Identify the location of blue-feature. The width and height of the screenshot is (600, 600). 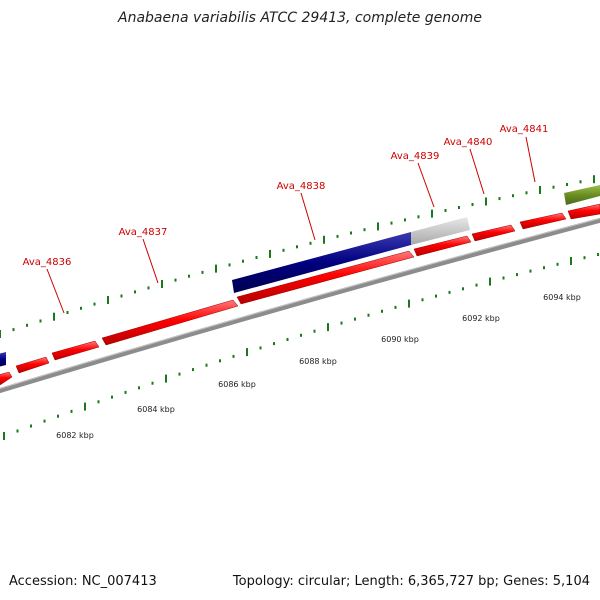
(321, 262).